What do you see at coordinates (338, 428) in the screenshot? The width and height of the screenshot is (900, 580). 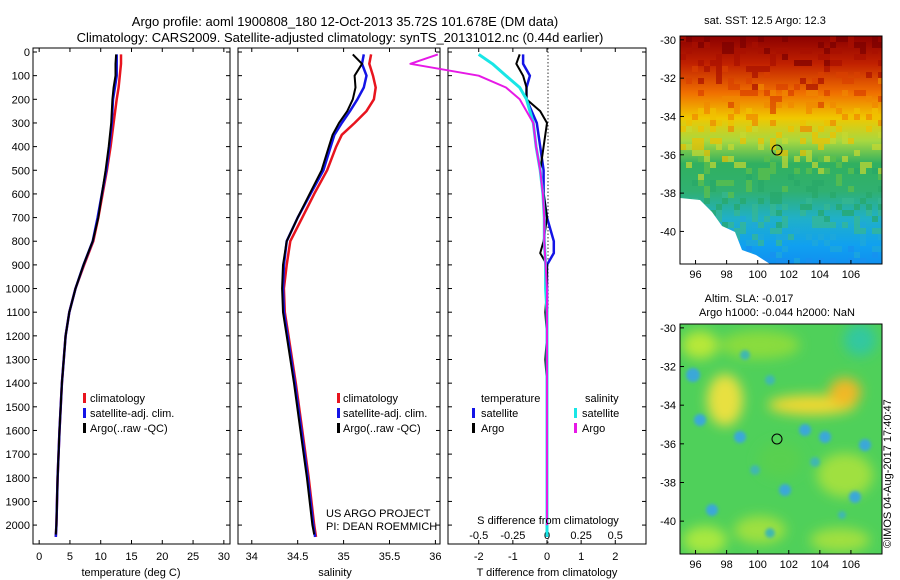 I see `legend-swatch-argo-s` at bounding box center [338, 428].